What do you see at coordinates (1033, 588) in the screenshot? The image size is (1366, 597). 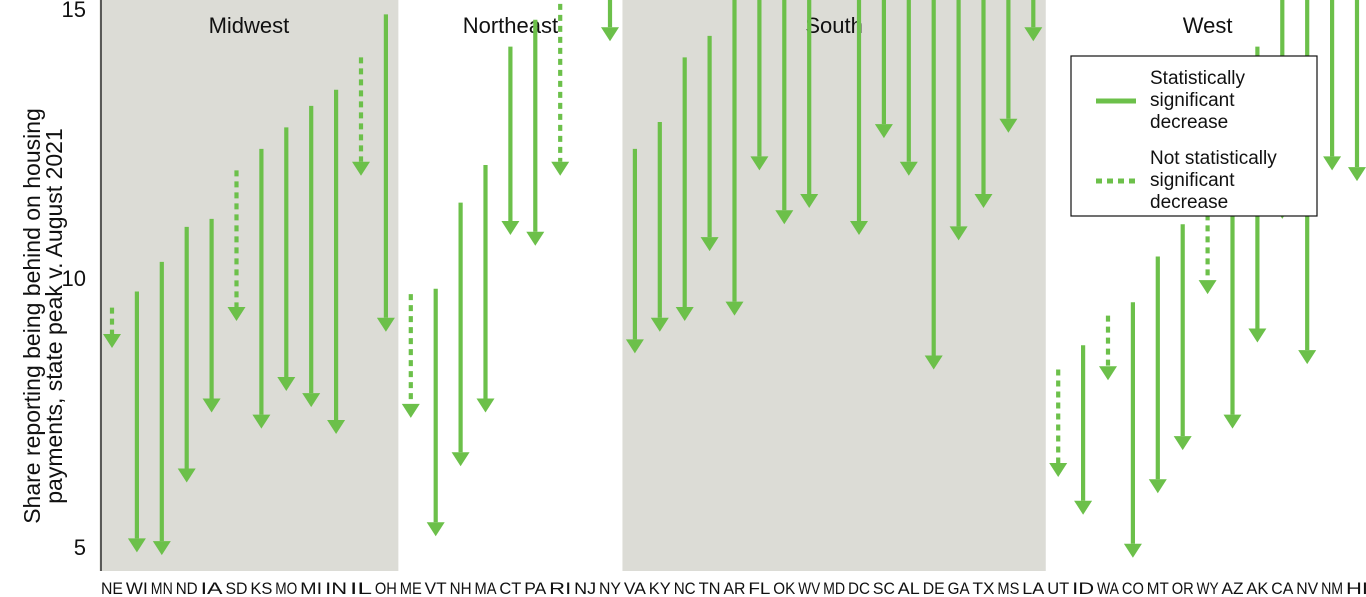 I see `x-tick-la: LA` at bounding box center [1033, 588].